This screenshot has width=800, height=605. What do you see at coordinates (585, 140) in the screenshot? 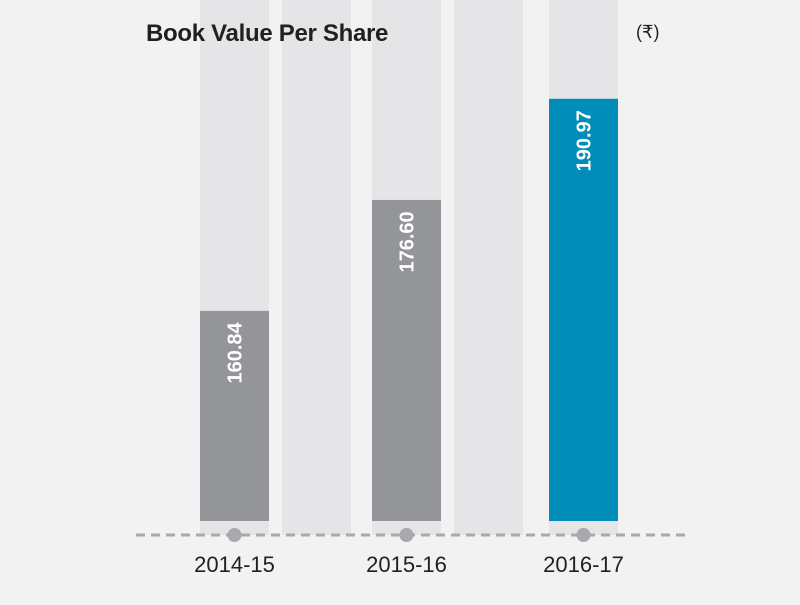
I see `bar-value-label: 190.97` at bounding box center [585, 140].